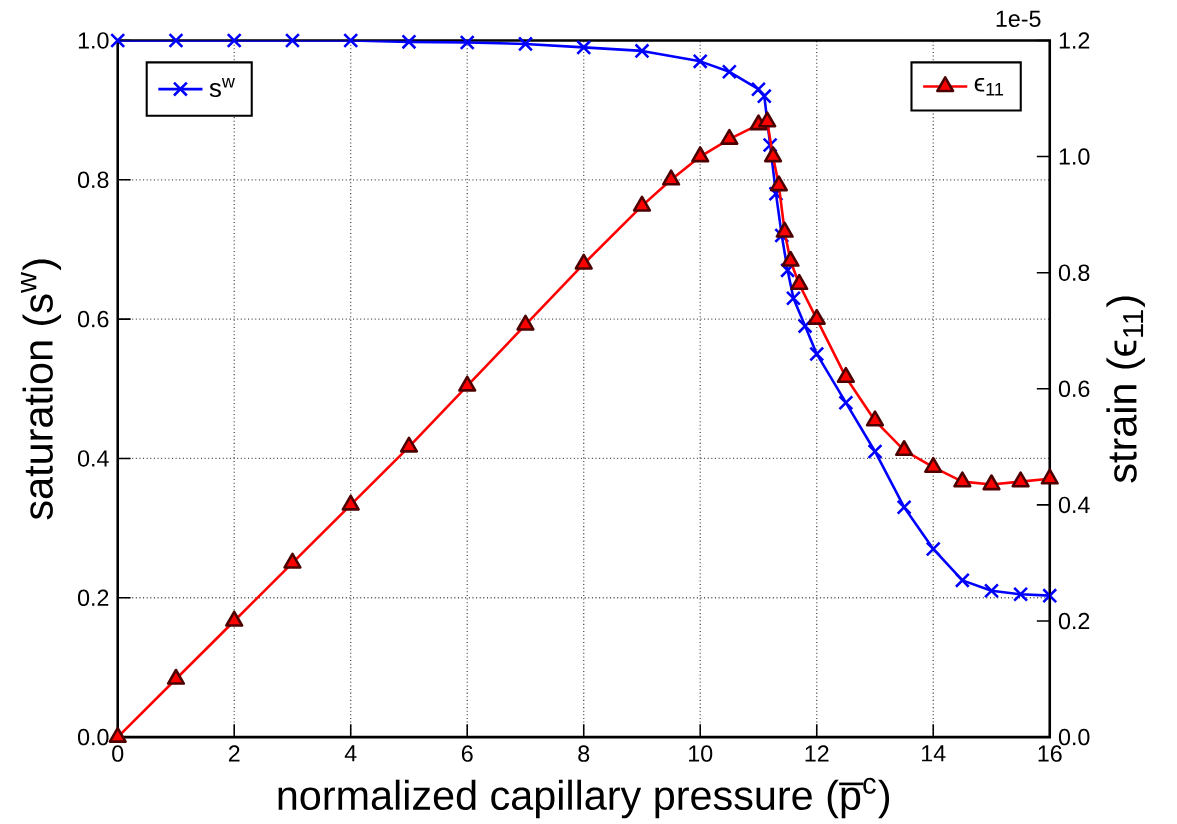 The image size is (1177, 824). I want to click on y2-tick-label: 0.2, so click(1074, 621).